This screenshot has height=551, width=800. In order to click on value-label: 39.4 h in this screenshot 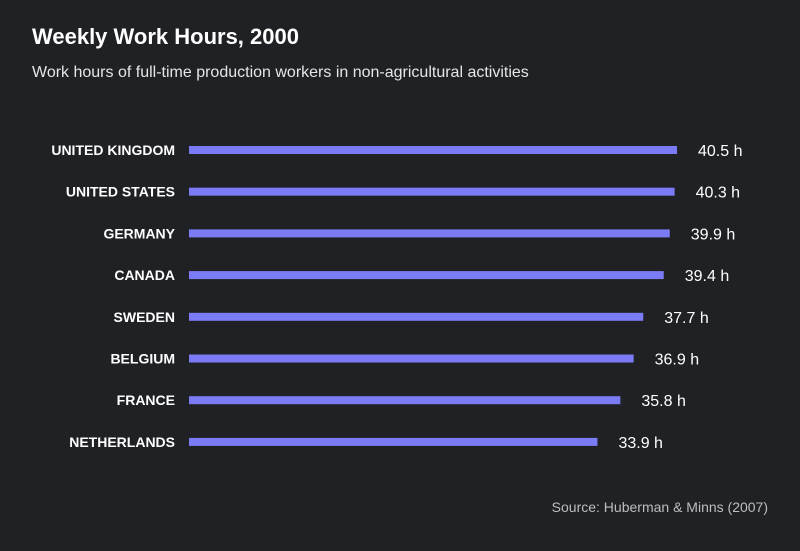, I will do `click(707, 276)`.